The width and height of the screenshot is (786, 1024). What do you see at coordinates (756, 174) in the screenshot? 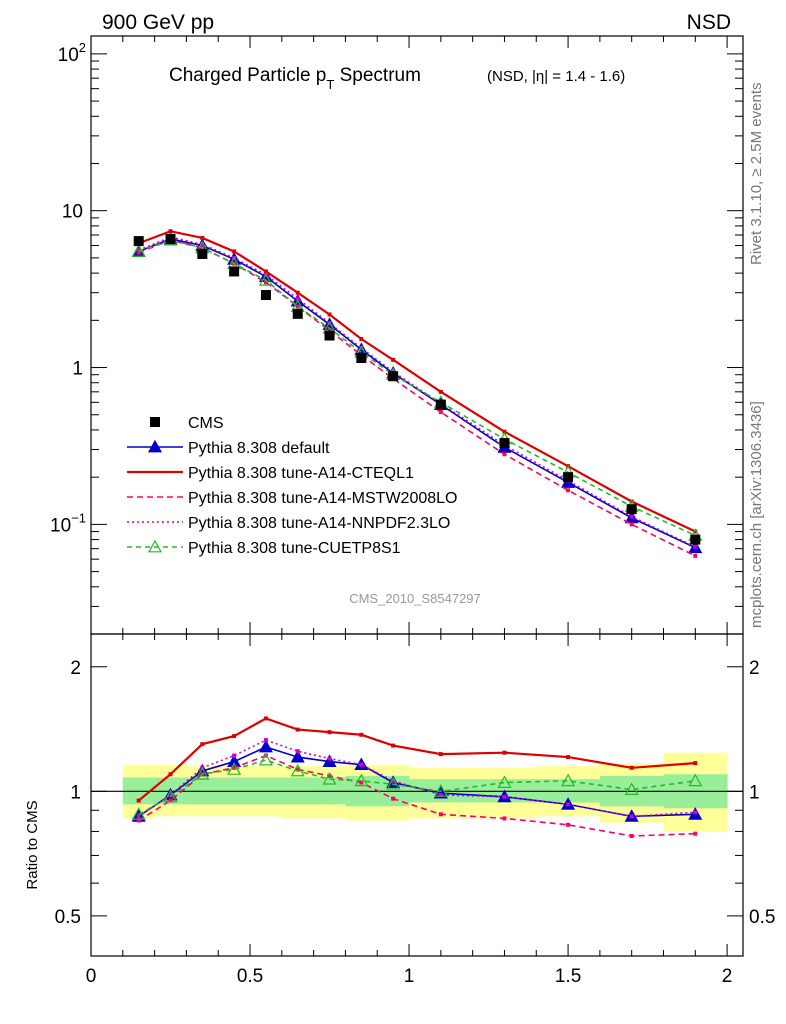
I see `rivet-label: Rivet 3.1.10, ≥ 2.5M events` at bounding box center [756, 174].